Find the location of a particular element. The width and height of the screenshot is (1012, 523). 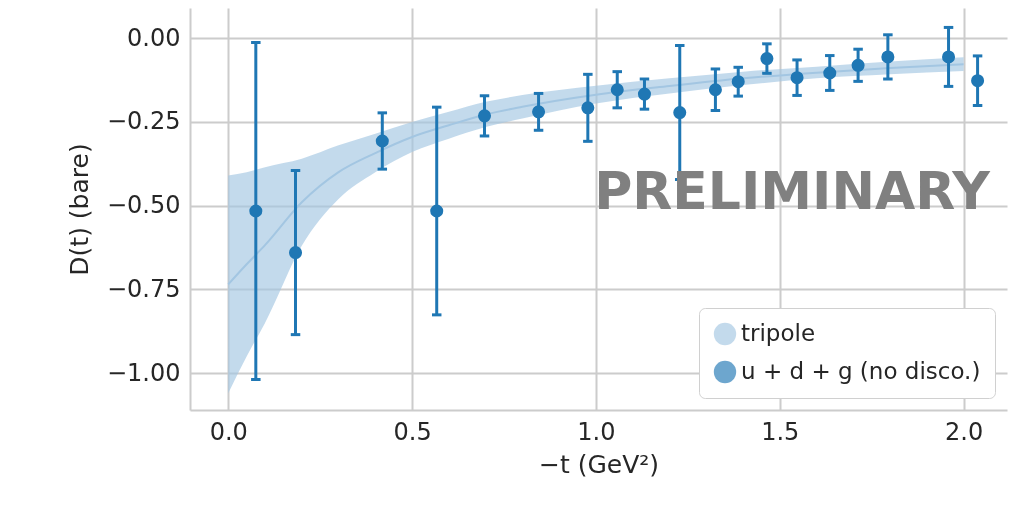

x-tick-label: 2.0 is located at coordinates (964, 431).